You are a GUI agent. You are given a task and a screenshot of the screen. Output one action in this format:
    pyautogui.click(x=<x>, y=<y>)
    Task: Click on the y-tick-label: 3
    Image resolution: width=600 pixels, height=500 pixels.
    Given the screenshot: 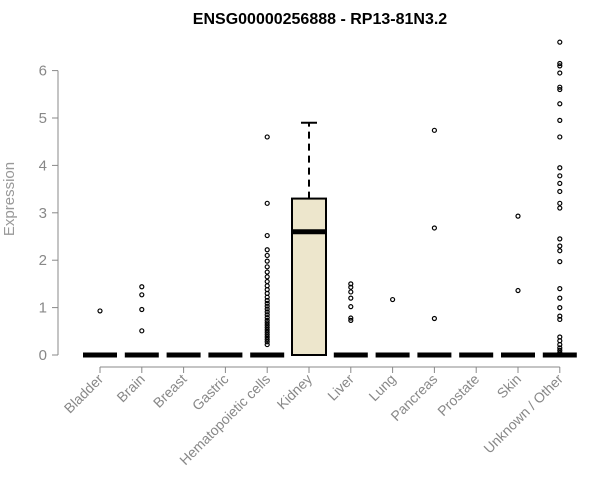 What is the action you would take?
    pyautogui.click(x=43, y=213)
    